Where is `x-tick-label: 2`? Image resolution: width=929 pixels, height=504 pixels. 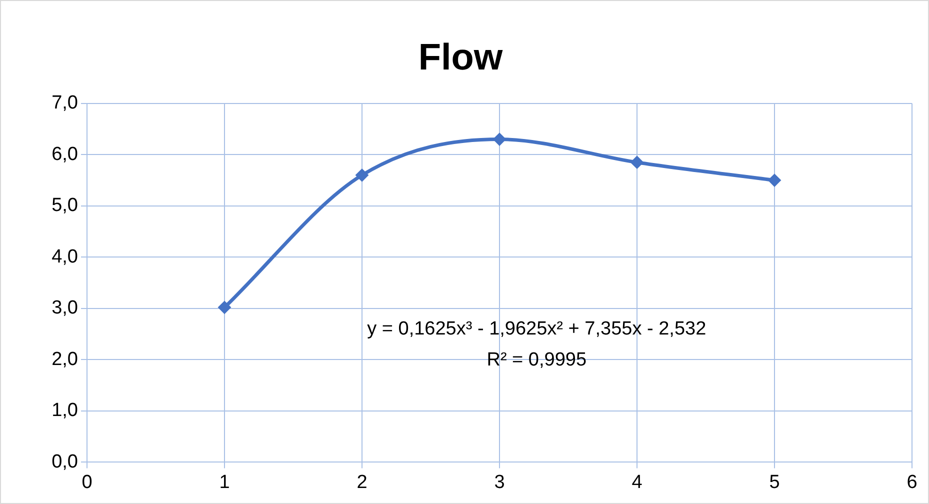 x-tick-label: 2 is located at coordinates (362, 482).